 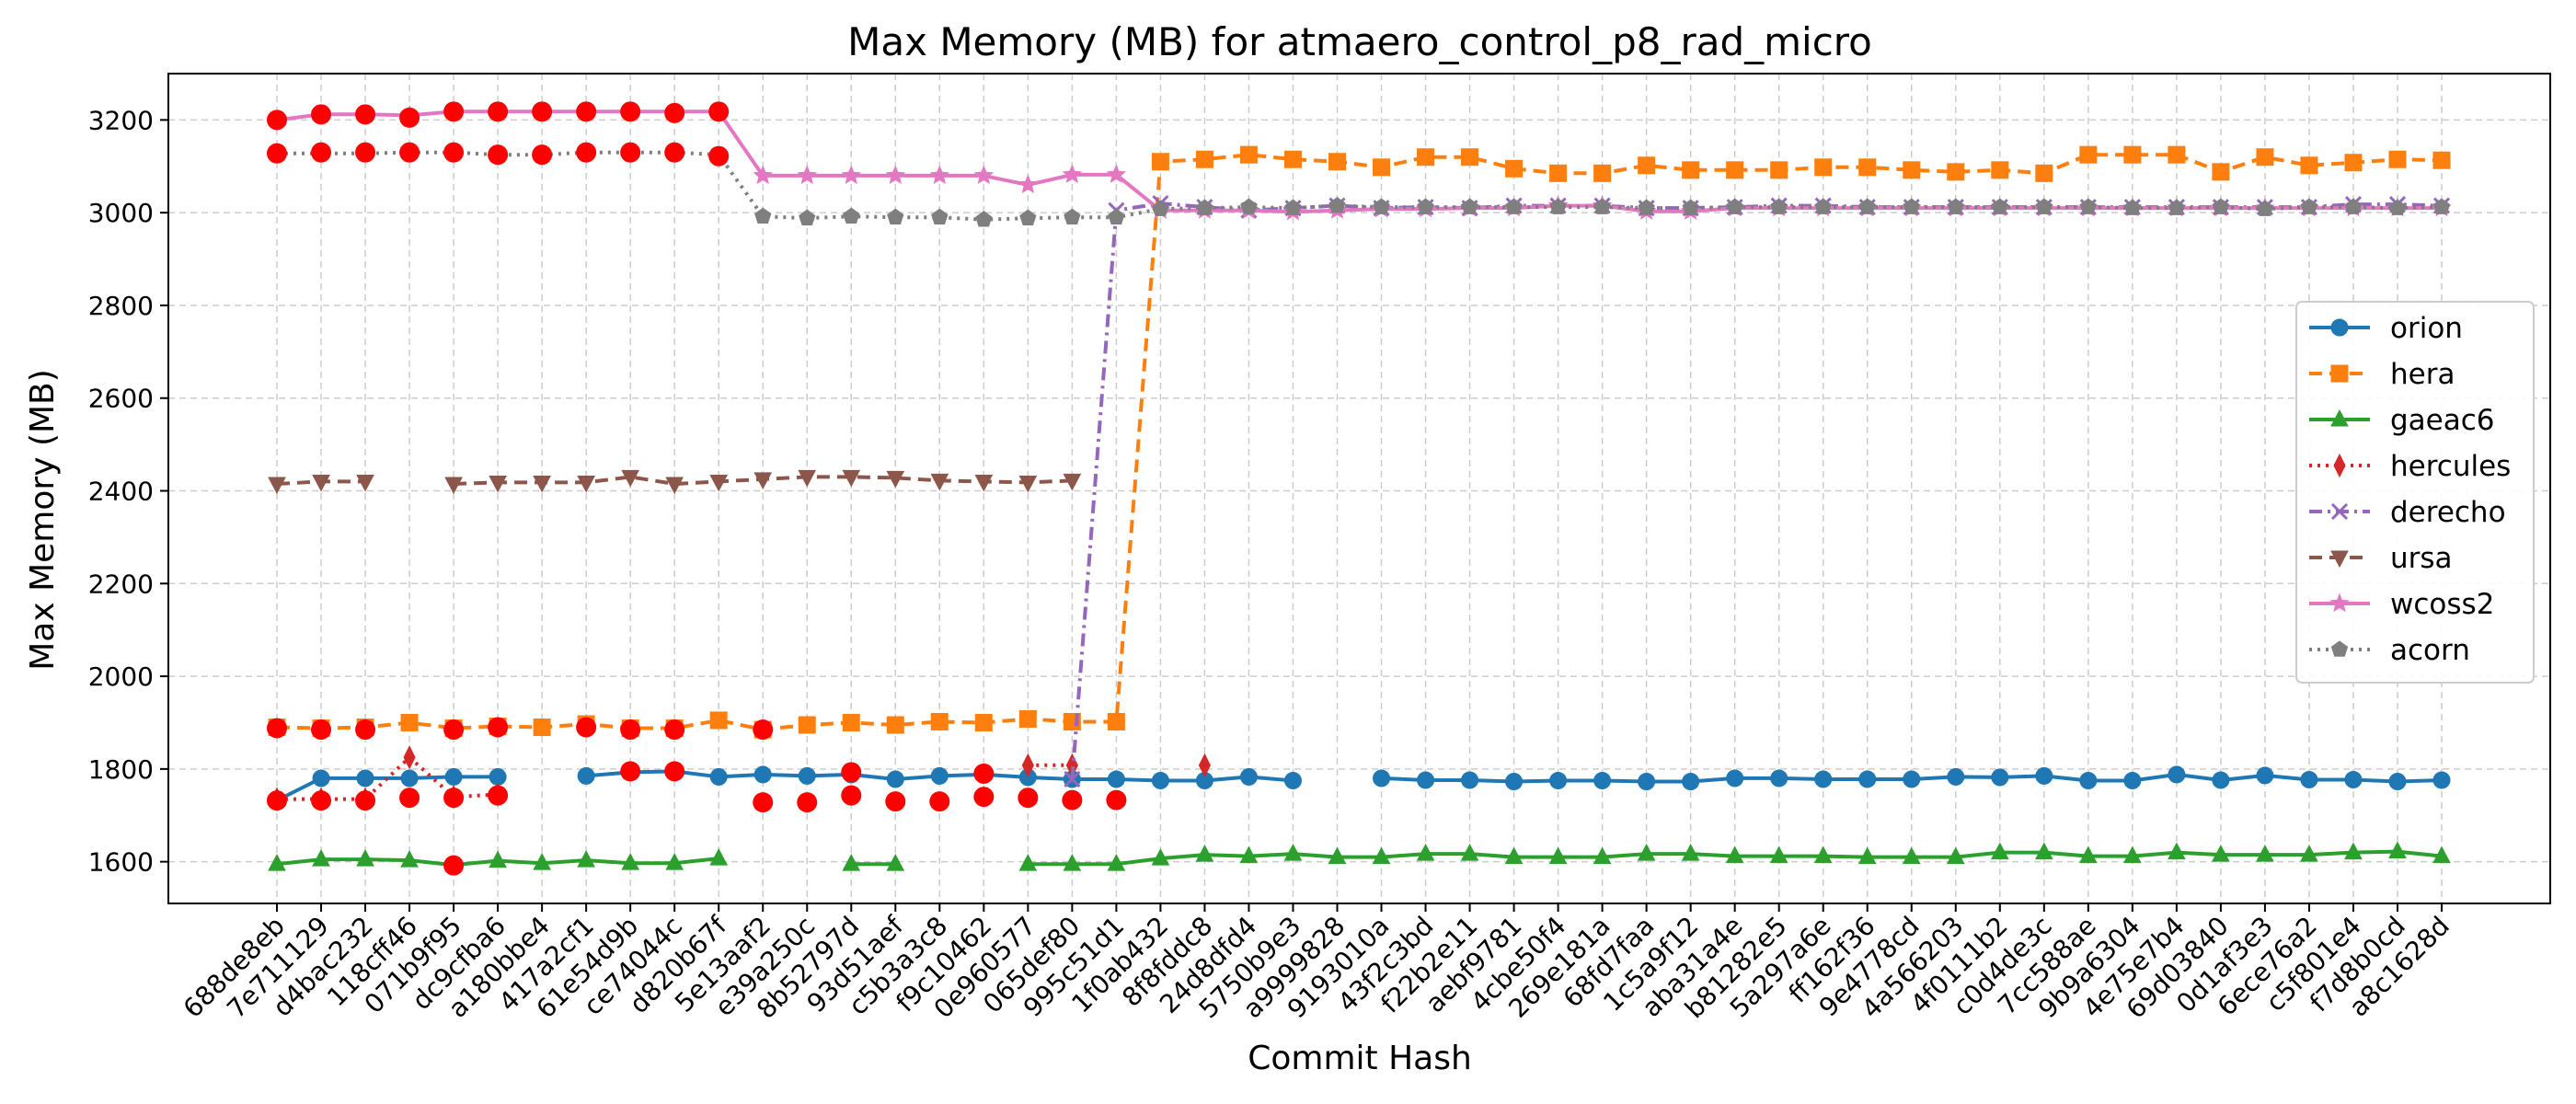 What do you see at coordinates (121, 862) in the screenshot?
I see `y-tick-label: 1600` at bounding box center [121, 862].